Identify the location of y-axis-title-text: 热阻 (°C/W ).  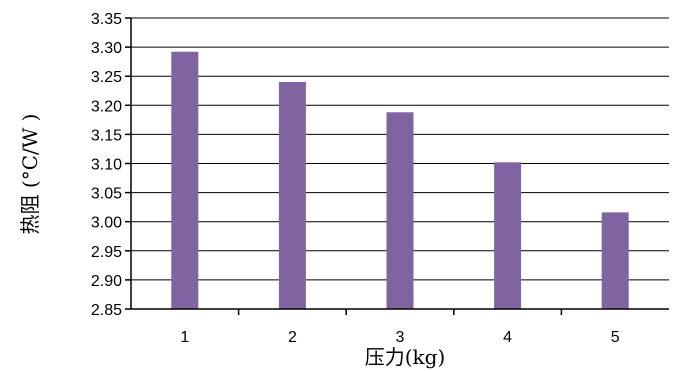
(30, 174).